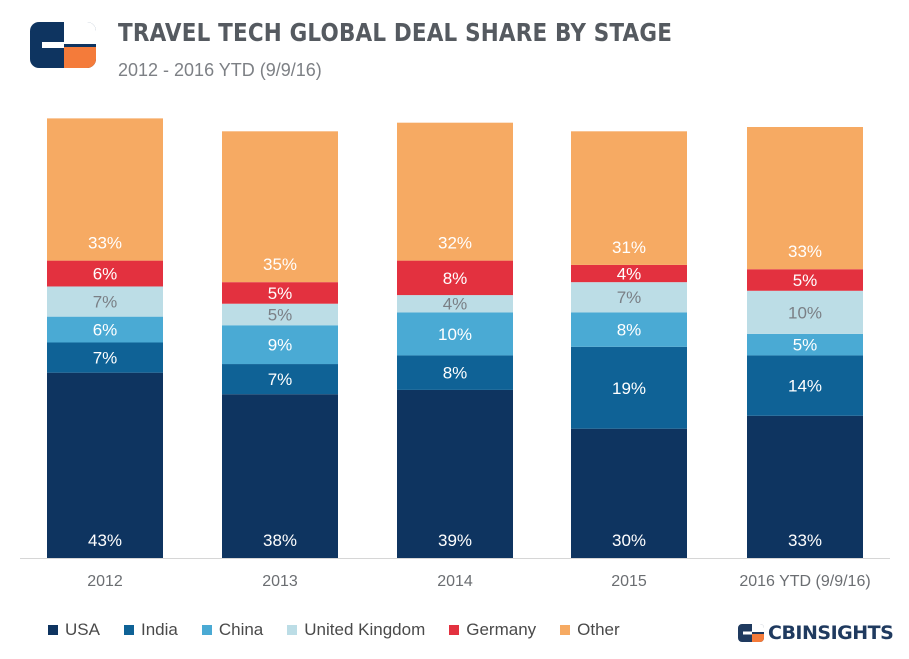 This screenshot has width=909, height=659. I want to click on data-label-germany-3: 4%, so click(629, 274).